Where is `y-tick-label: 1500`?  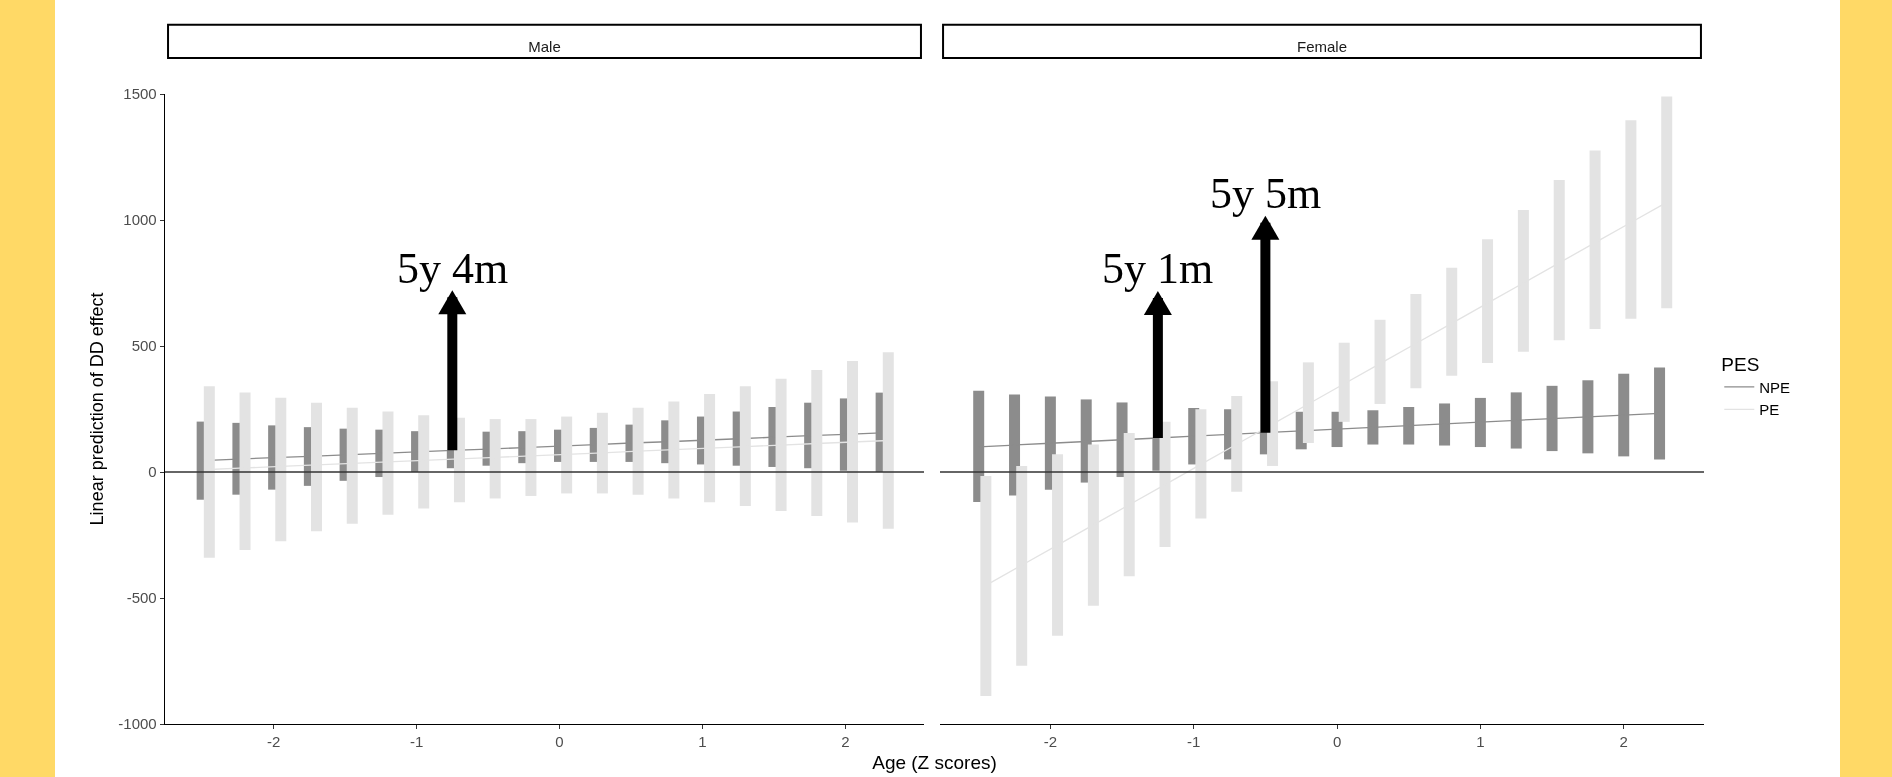
y-tick-label: 1500 is located at coordinates (140, 94).